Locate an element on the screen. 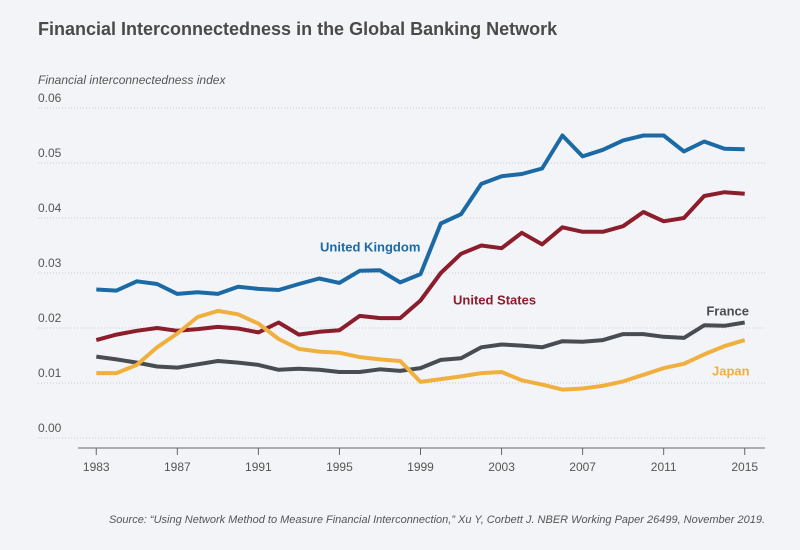 The height and width of the screenshot is (550, 800). y-tick-label: 0.00 is located at coordinates (50, 428).